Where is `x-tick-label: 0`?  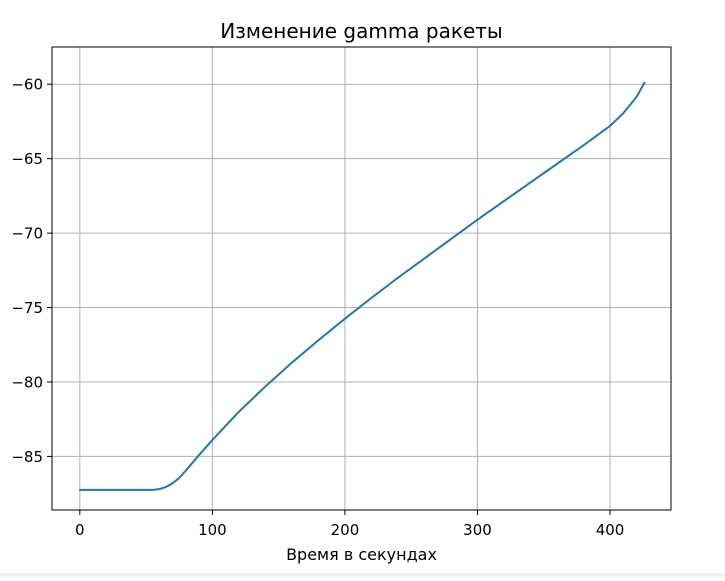
x-tick-label: 0 is located at coordinates (80, 530).